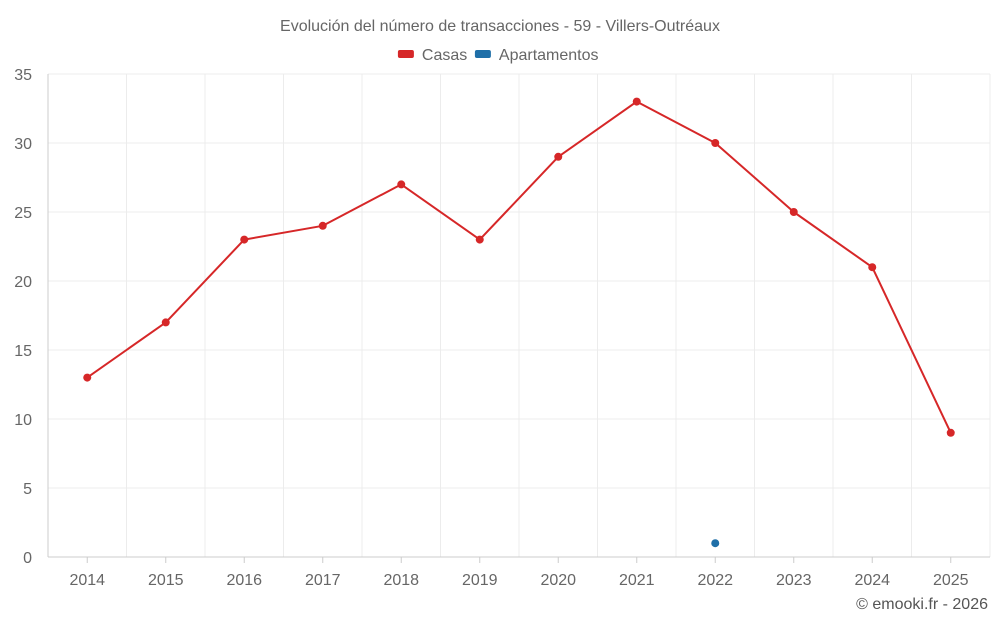  Describe the element at coordinates (498, 55) in the screenshot. I see `legend: Casas Apartamentos` at that location.